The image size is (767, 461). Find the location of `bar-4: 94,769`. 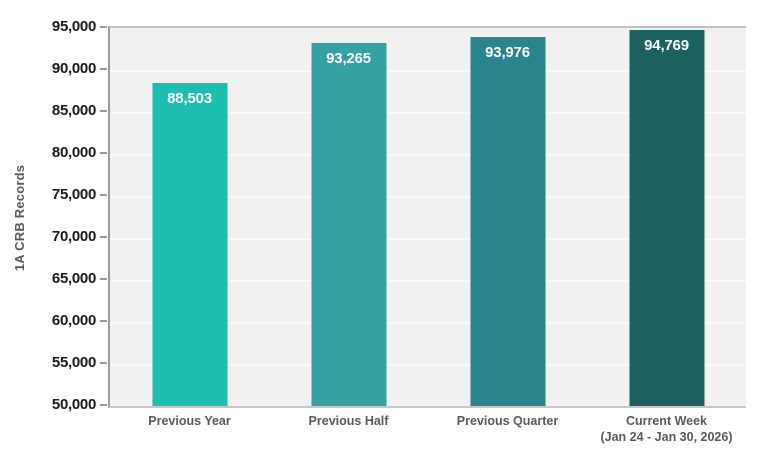

bar-4: 94,769 is located at coordinates (666, 217).